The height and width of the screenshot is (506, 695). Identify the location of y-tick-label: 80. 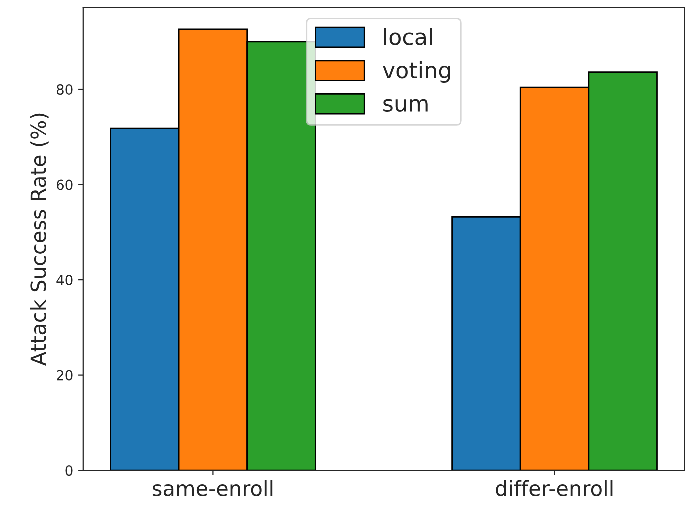
(64, 89).